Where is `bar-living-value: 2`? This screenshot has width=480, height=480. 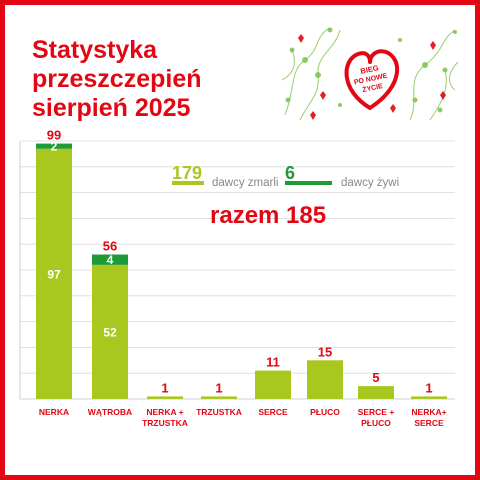 bar-living-value: 2 is located at coordinates (54, 147).